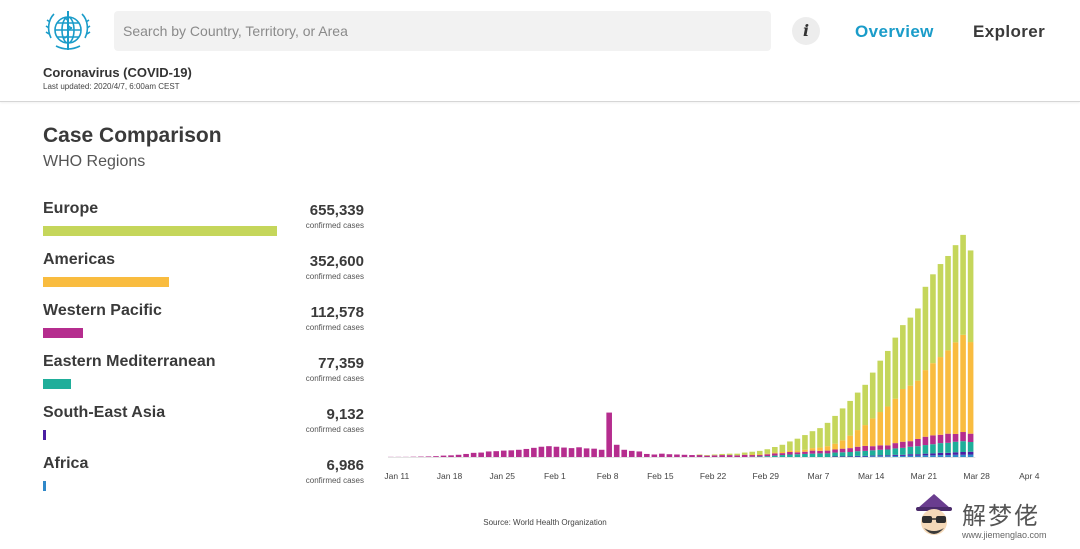 This screenshot has width=1080, height=549. Describe the element at coordinates (894, 31) in the screenshot. I see `nav-overview-tab: Overview` at that location.